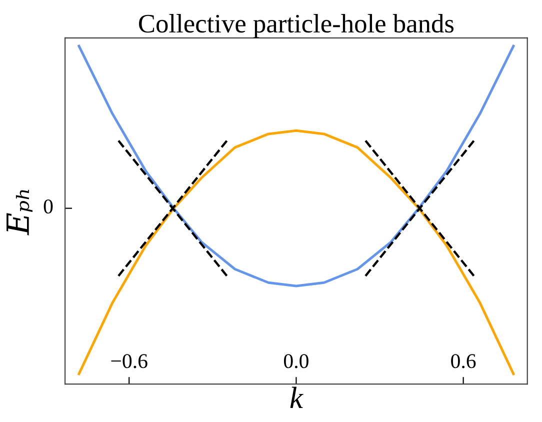 This screenshot has width=542, height=422. Describe the element at coordinates (129, 361) in the screenshot. I see `x-tick-label: −0.6` at that location.